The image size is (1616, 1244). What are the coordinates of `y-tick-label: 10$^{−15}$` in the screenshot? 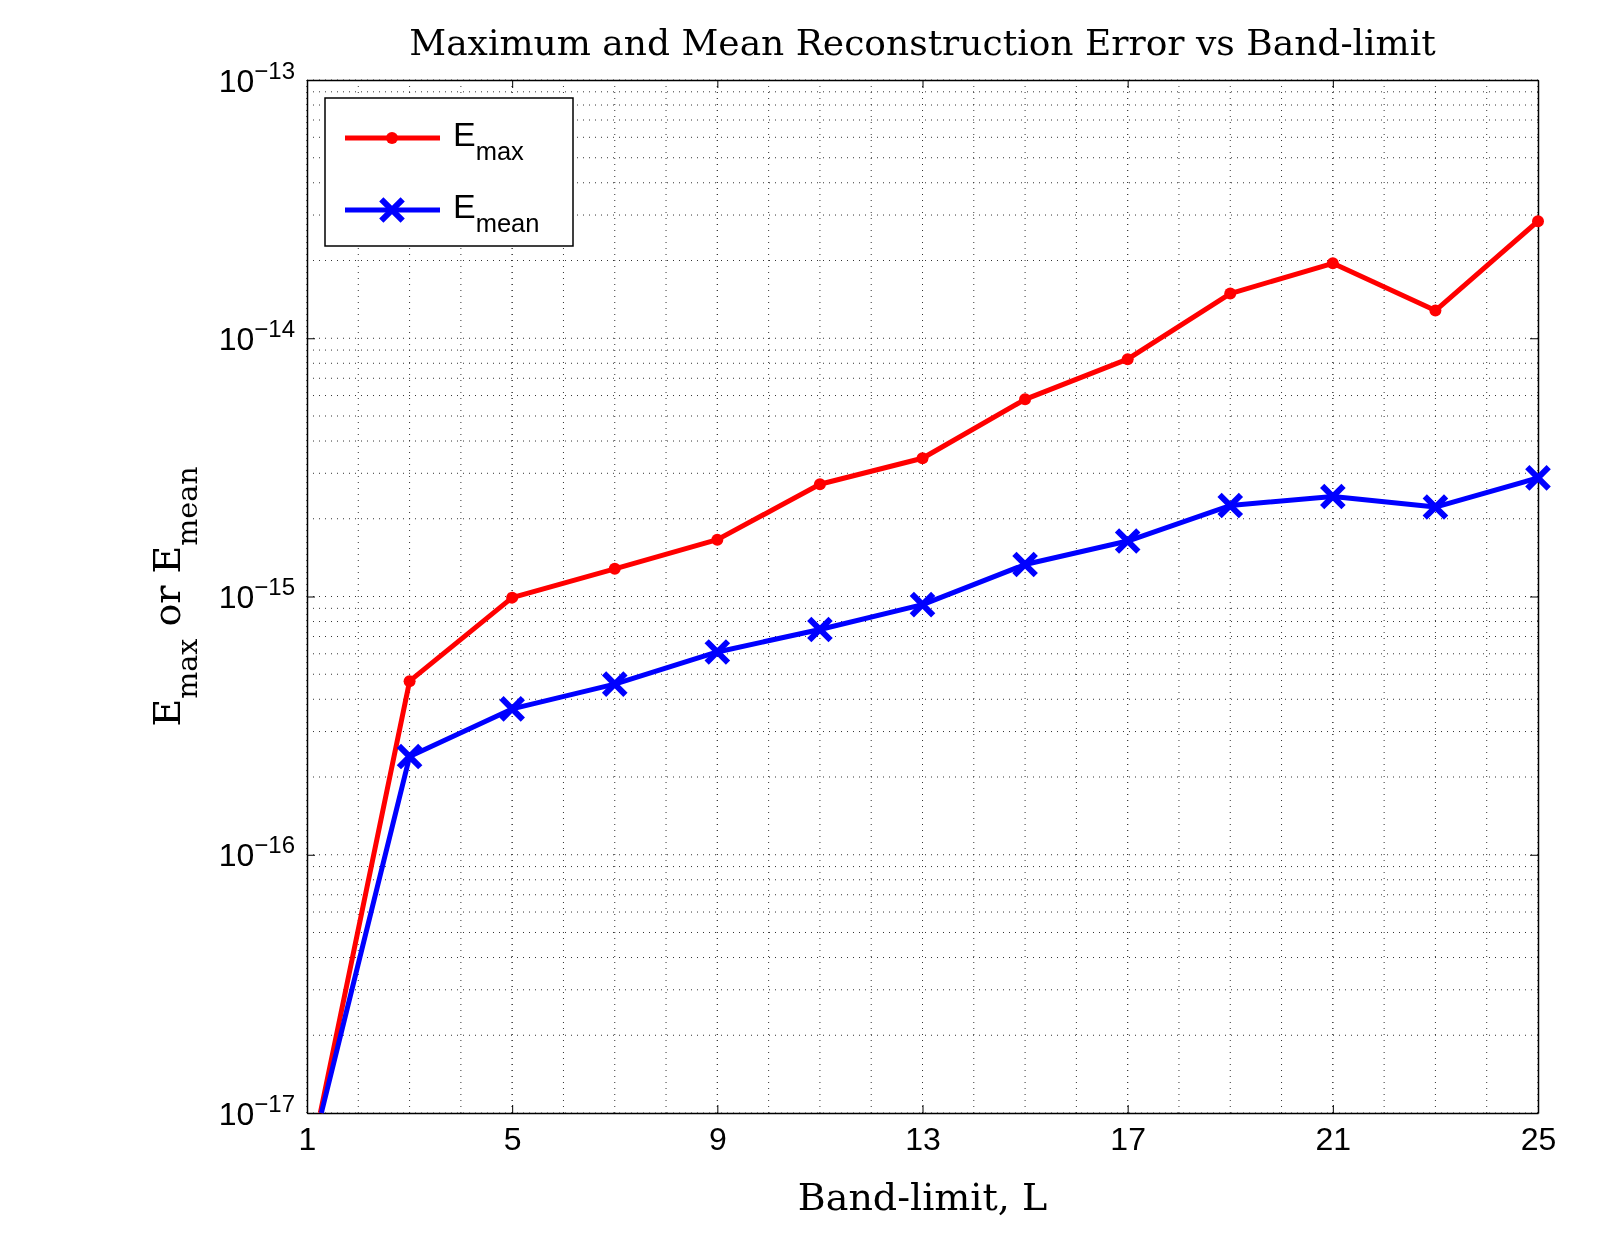 It's located at (256, 594).